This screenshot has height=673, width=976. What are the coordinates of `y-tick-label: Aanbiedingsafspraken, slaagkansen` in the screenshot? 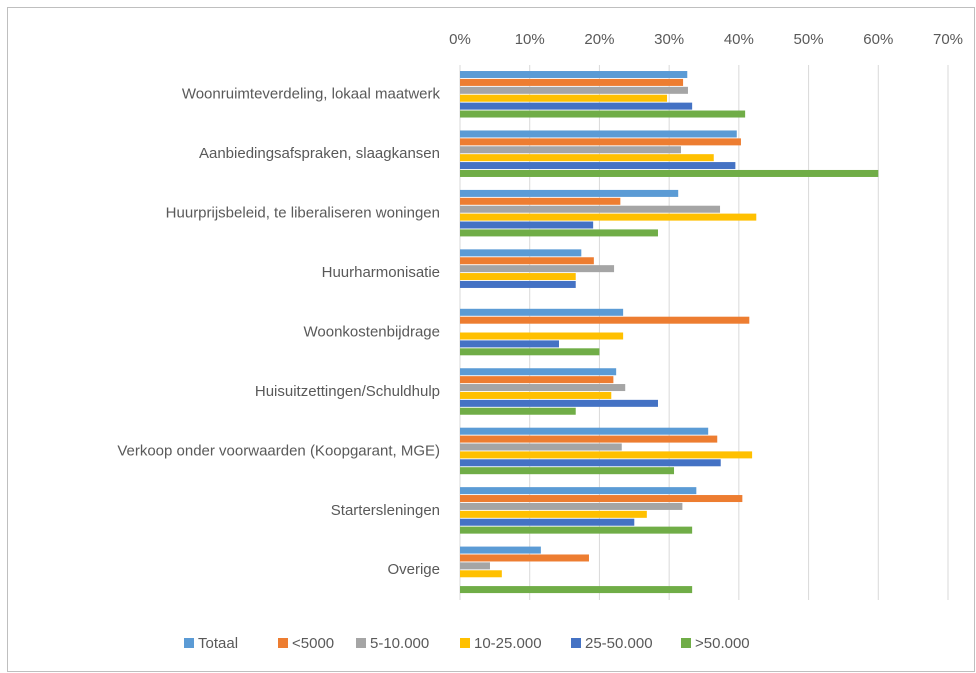 It's located at (319, 153).